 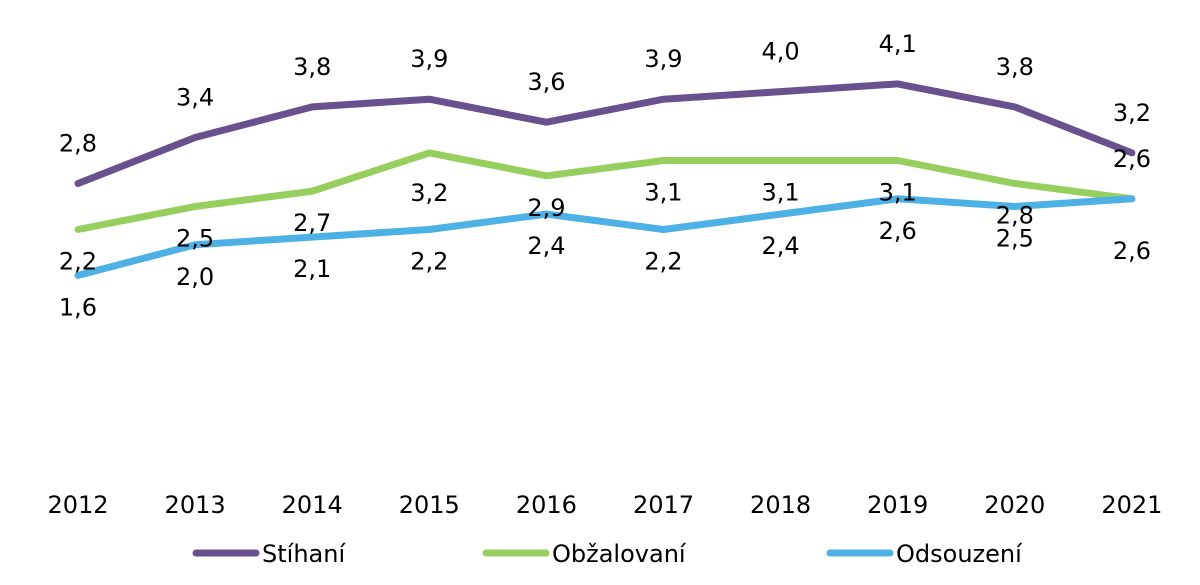 What do you see at coordinates (78, 307) in the screenshot?
I see `data-label: 1,6` at bounding box center [78, 307].